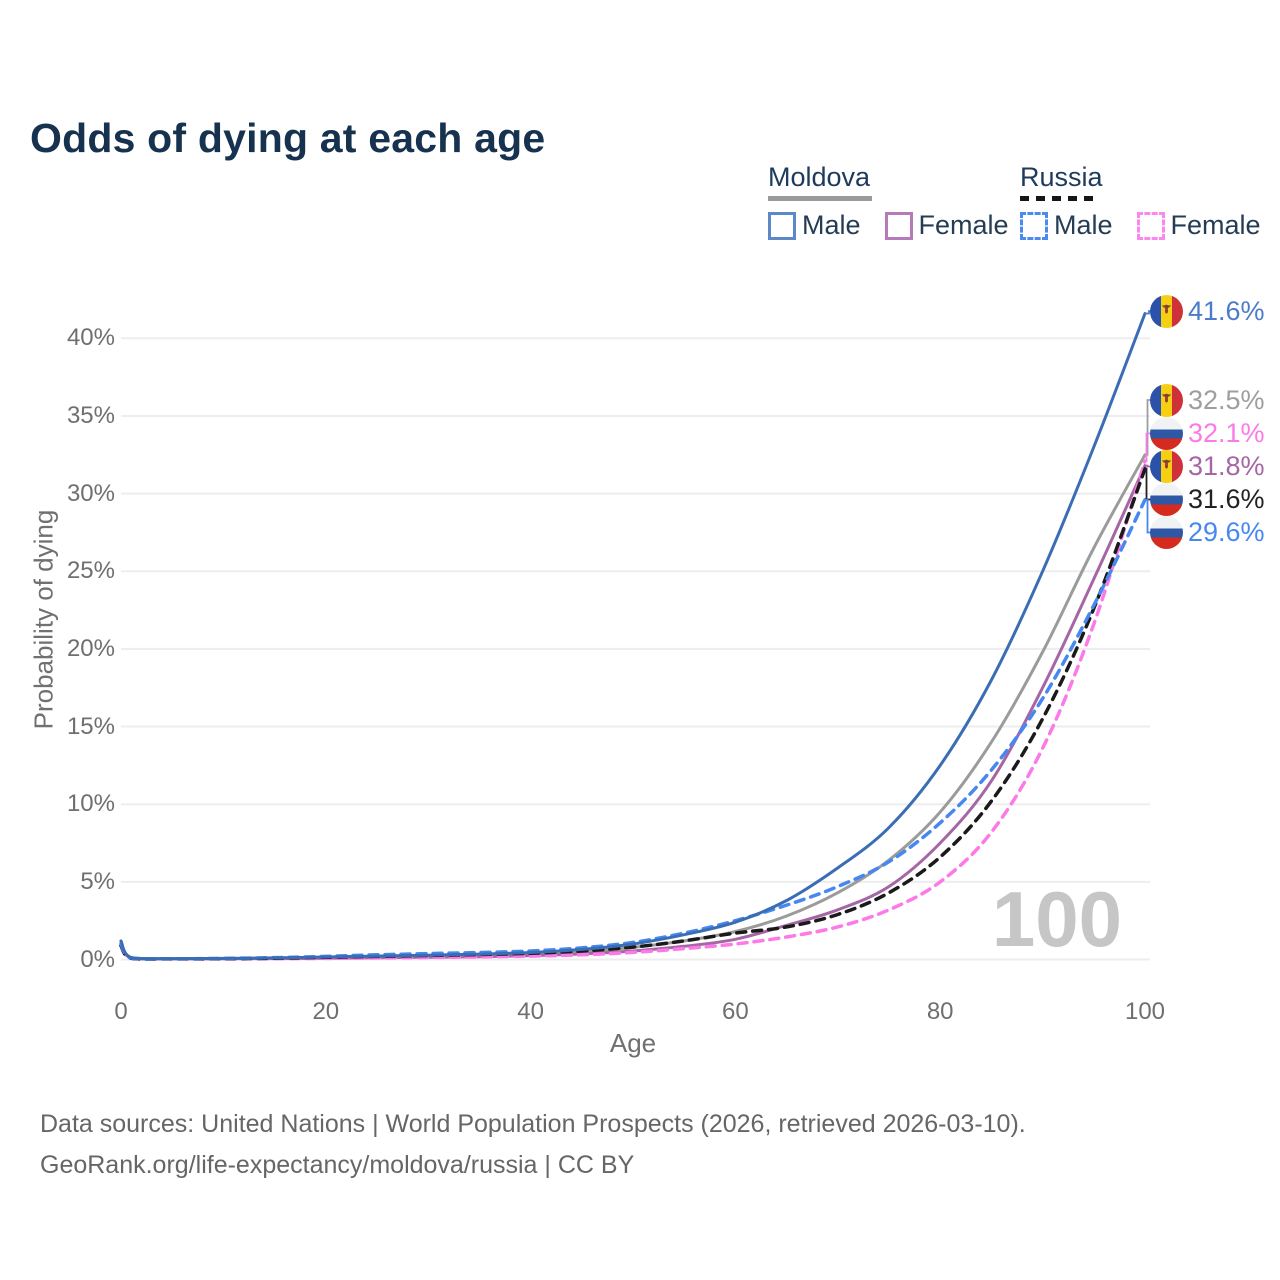 The width and height of the screenshot is (1280, 1280). What do you see at coordinates (1061, 177) in the screenshot?
I see `legend-russia-title: Russia` at bounding box center [1061, 177].